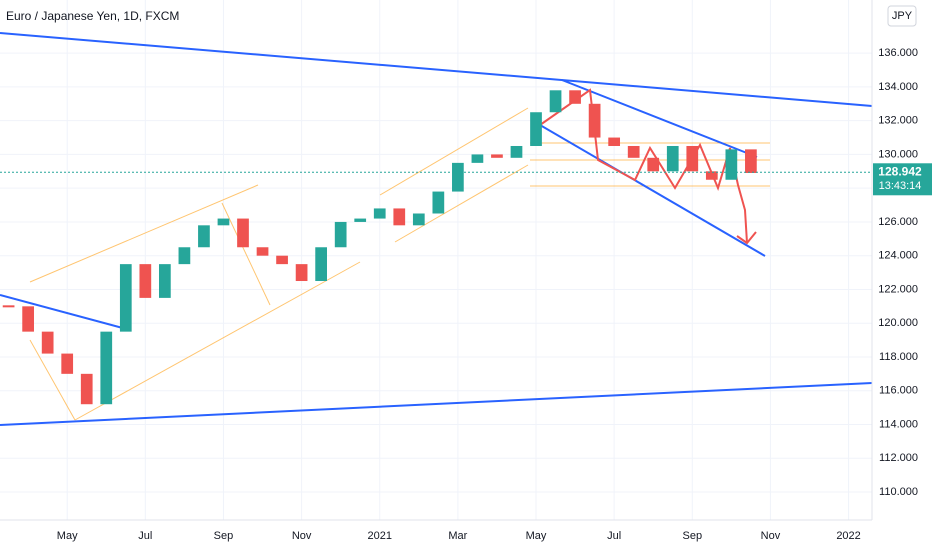 Image resolution: width=932 pixels, height=550 pixels. Describe the element at coordinates (898, 492) in the screenshot. I see `y-tick-label: 110.000` at that location.